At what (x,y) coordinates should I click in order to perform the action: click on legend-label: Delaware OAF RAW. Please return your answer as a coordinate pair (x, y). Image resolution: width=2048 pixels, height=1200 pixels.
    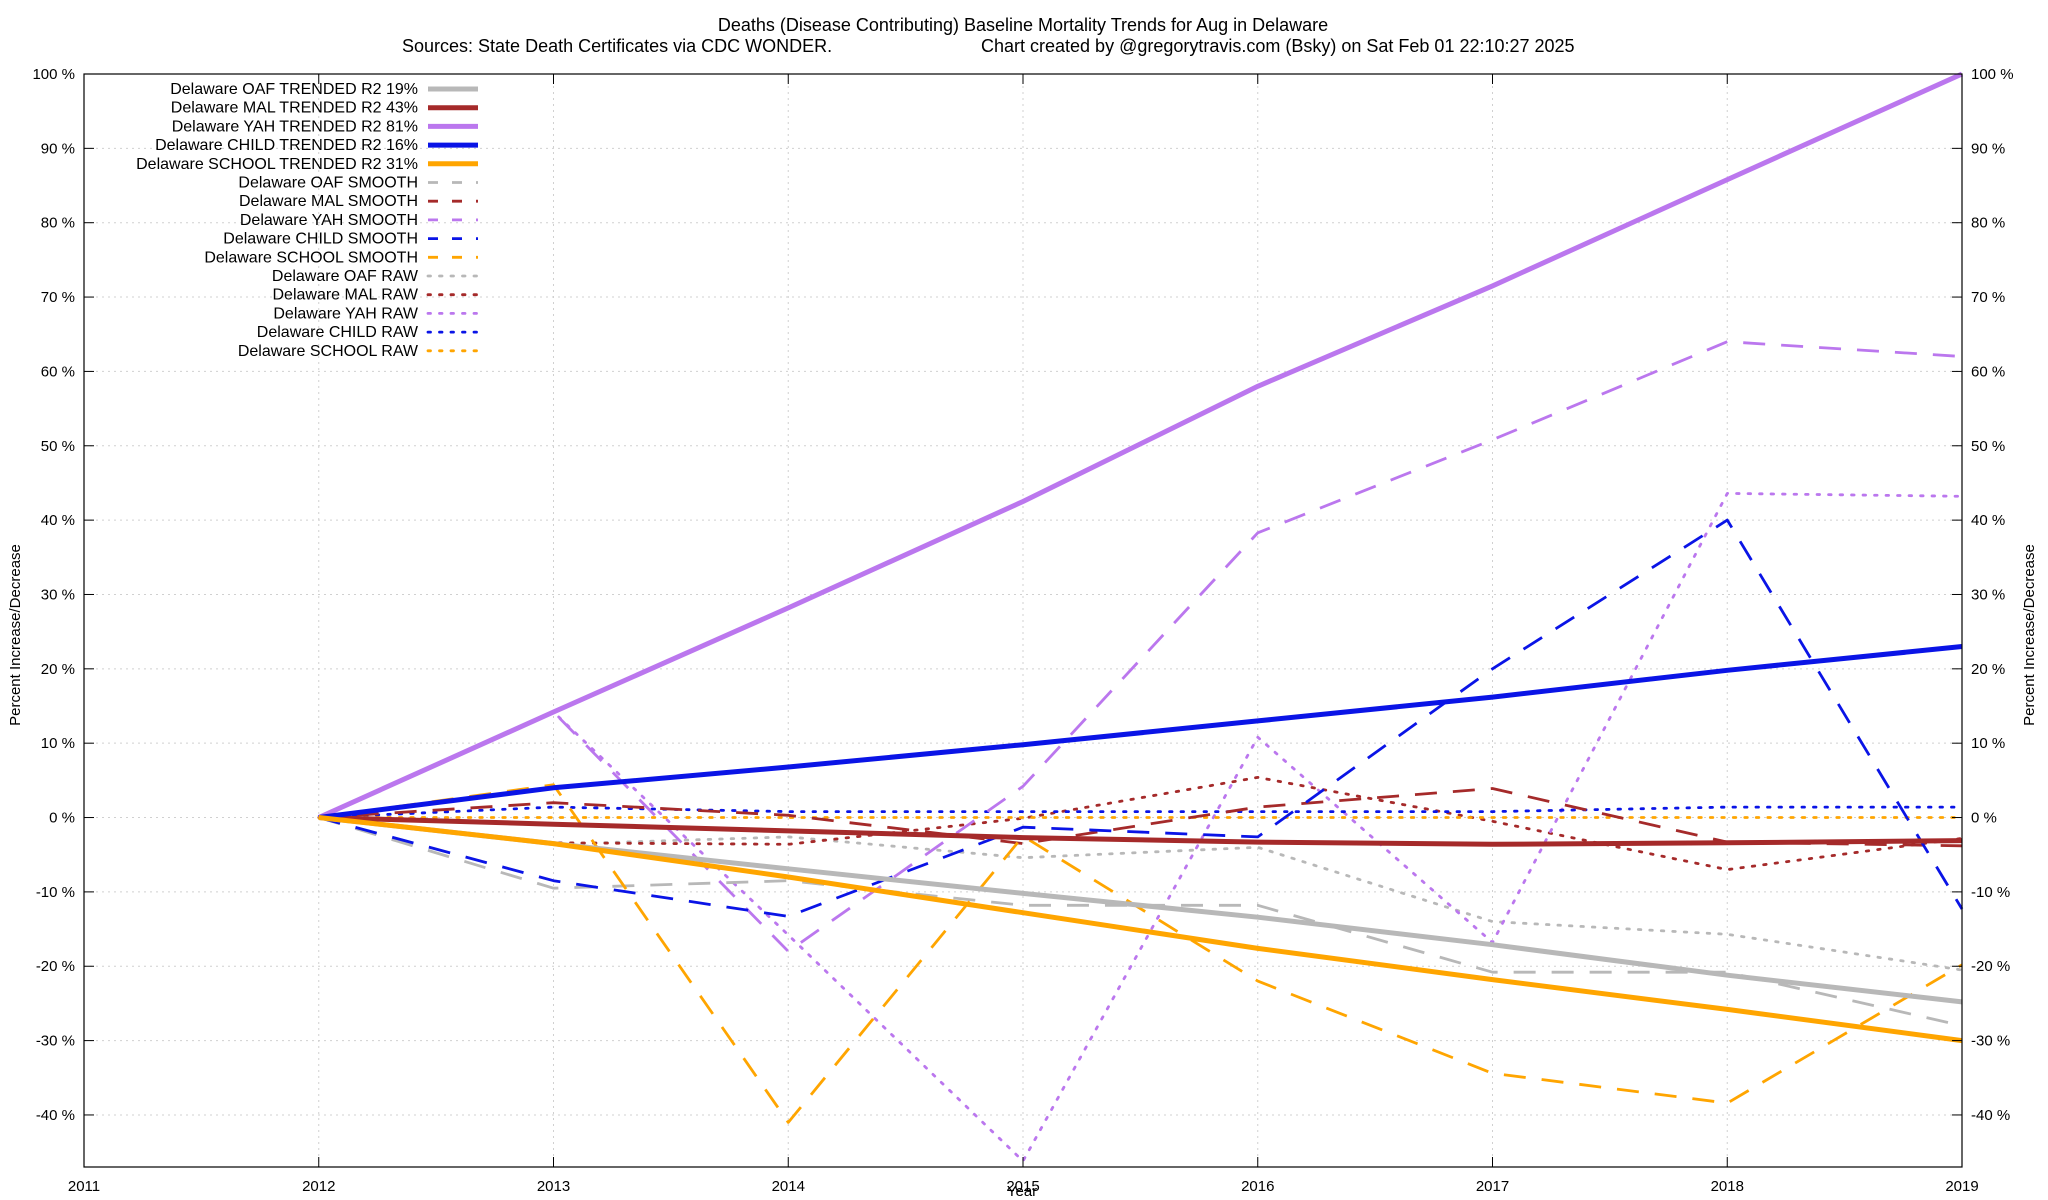
    Looking at the image, I should click on (345, 276).